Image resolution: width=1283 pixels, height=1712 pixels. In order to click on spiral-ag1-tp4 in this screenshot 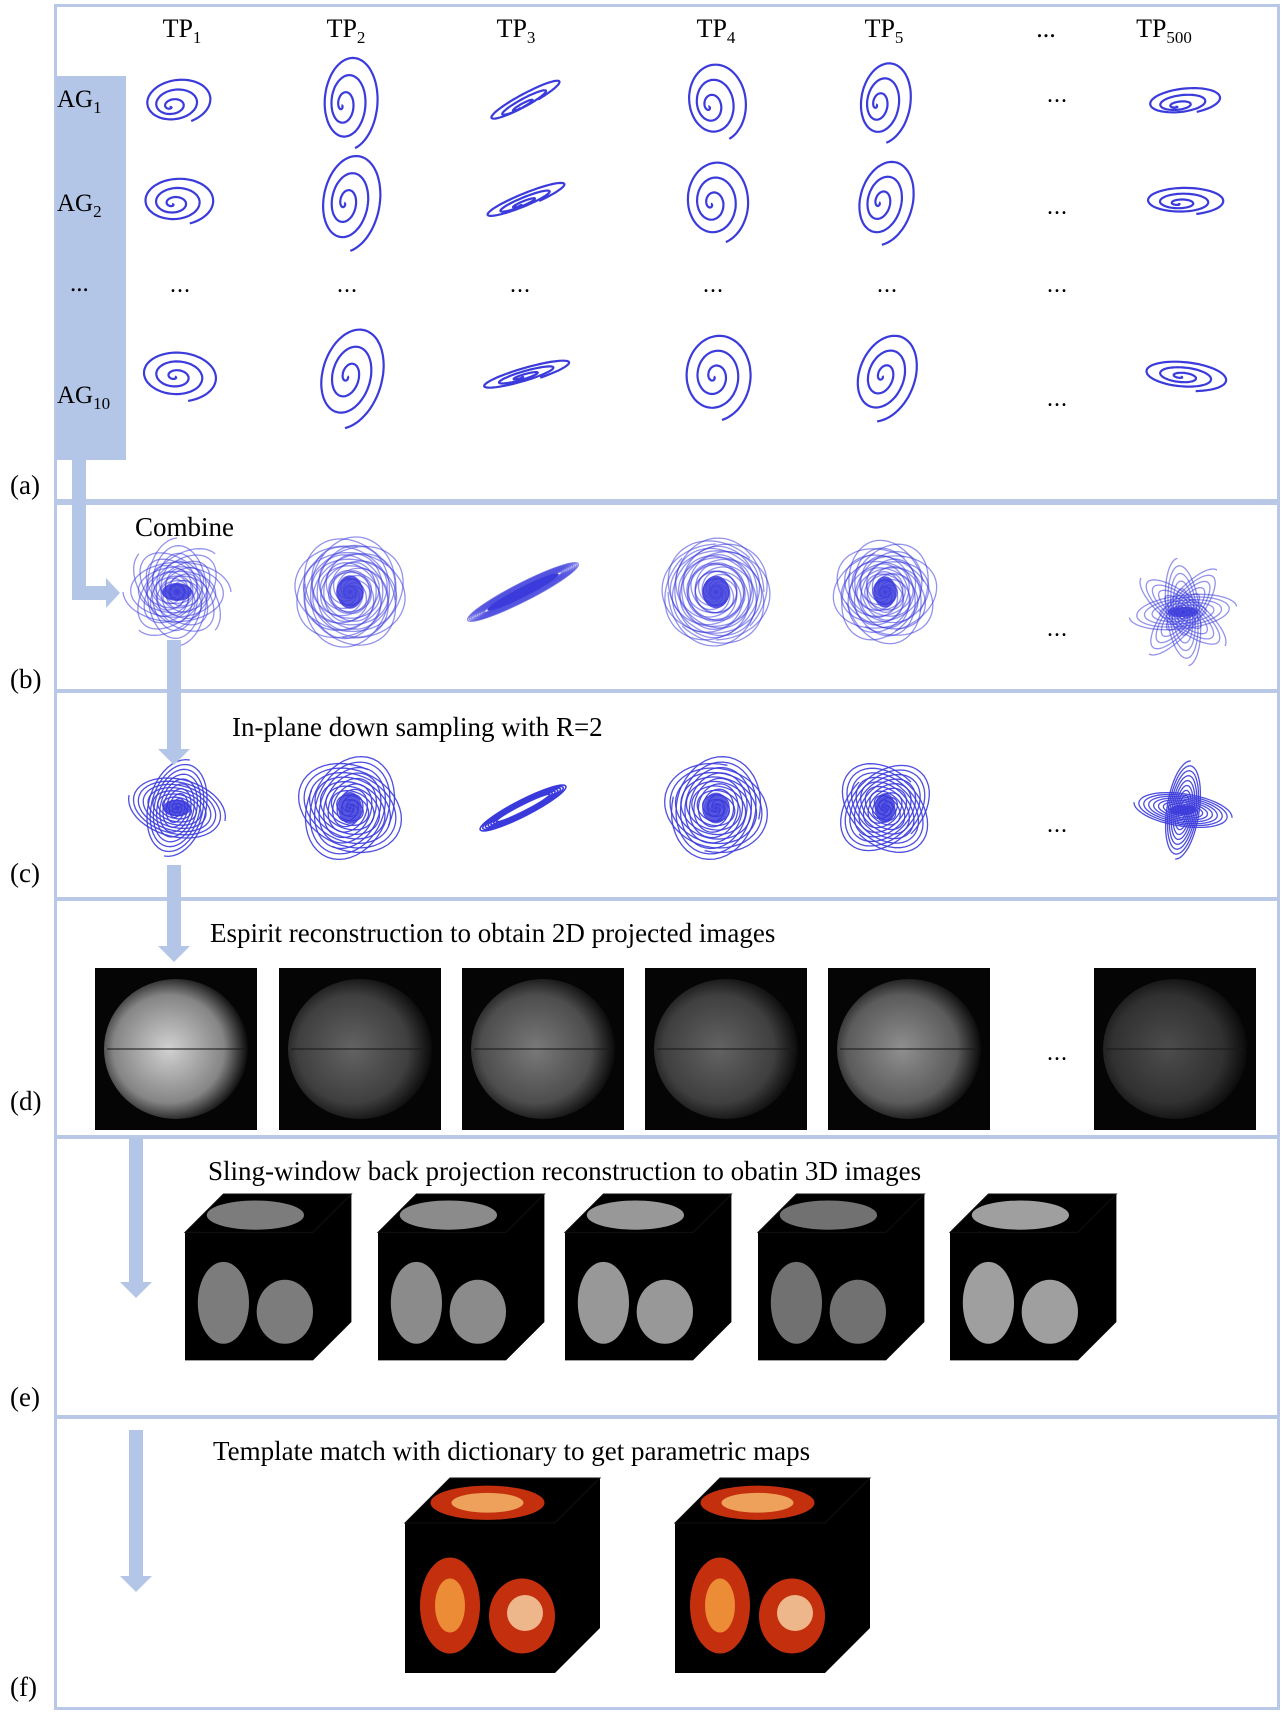, I will do `click(717, 101)`.